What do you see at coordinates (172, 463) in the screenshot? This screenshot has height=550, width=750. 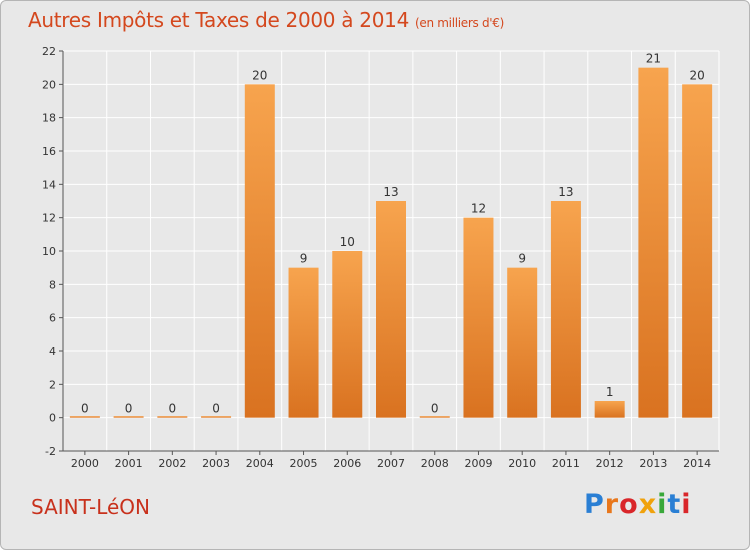 I see `x-tick-label: 2002` at bounding box center [172, 463].